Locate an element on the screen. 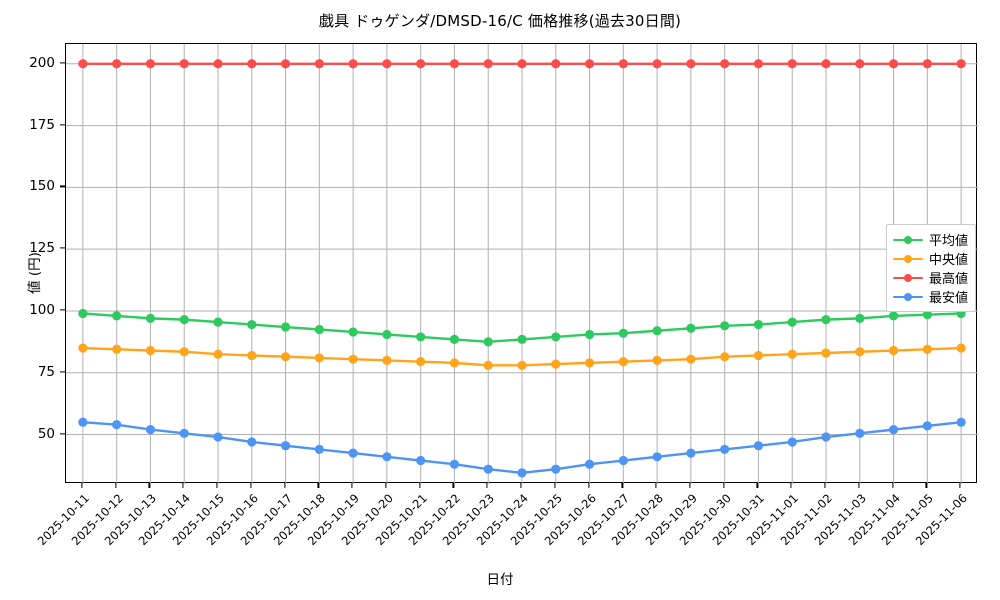 The height and width of the screenshot is (600, 1000). y-tick-label: 50 is located at coordinates (46, 433).